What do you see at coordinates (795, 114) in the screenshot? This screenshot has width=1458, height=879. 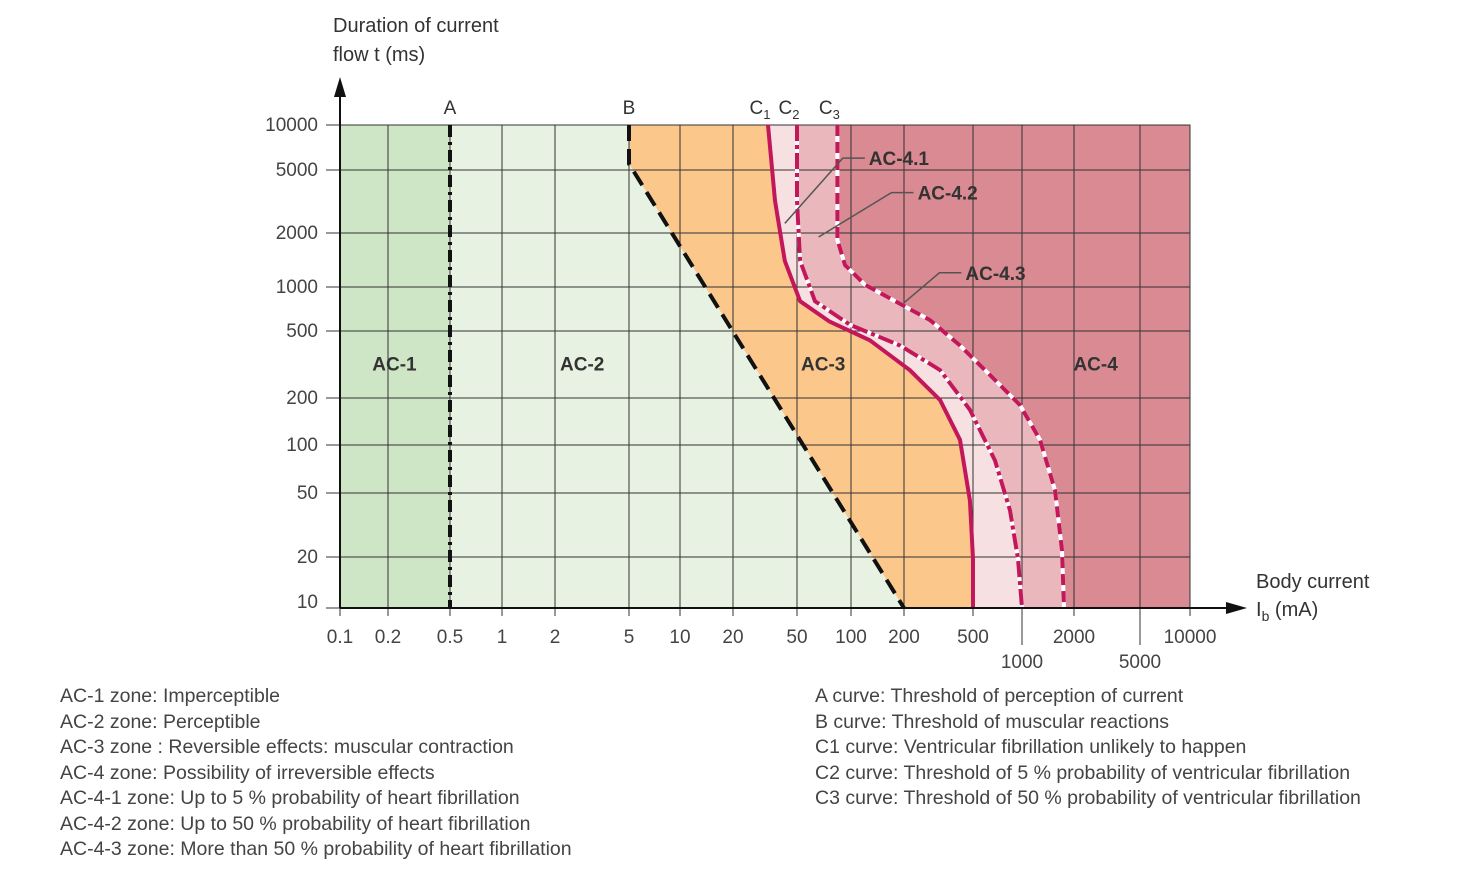 I see `curve-label-subscript: 2` at bounding box center [795, 114].